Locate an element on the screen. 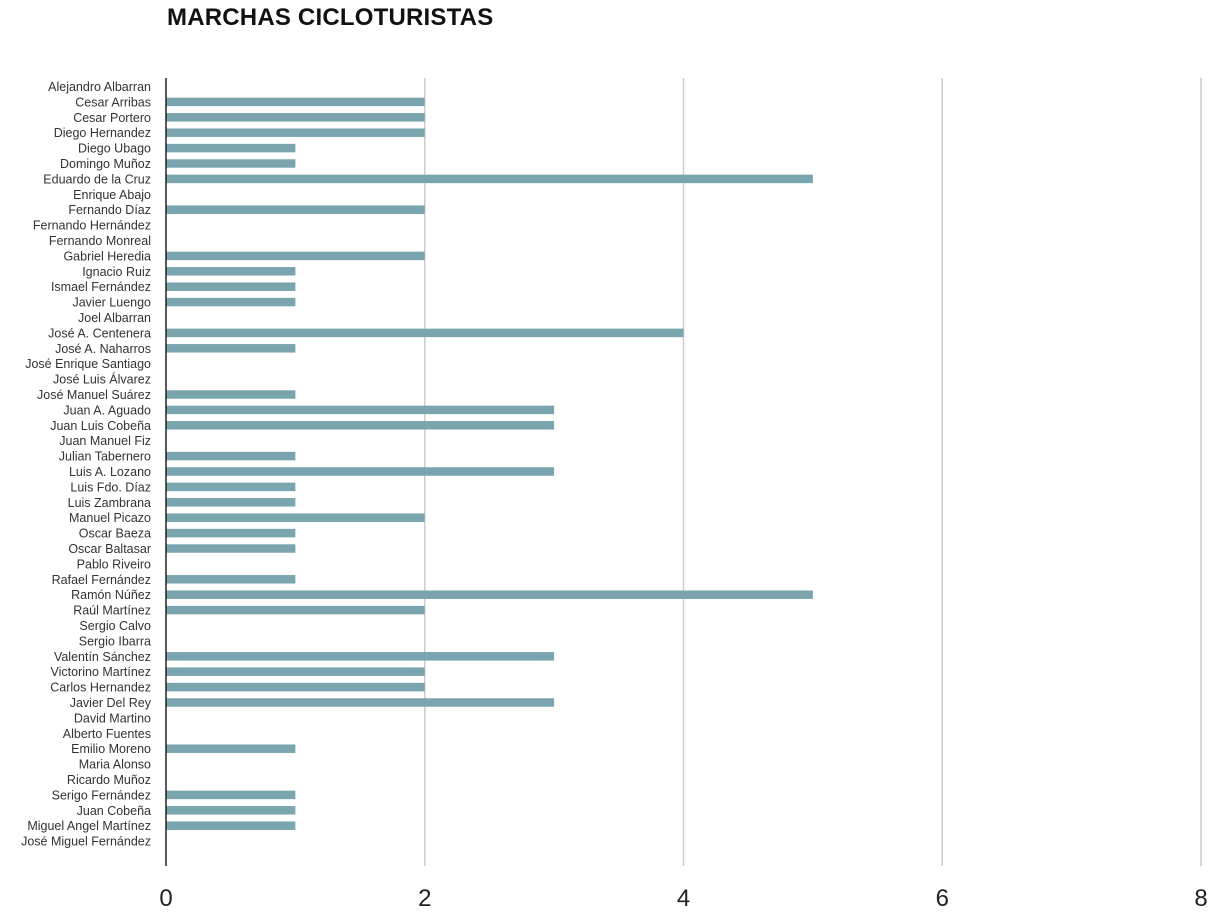 The image size is (1215, 913). x-tick-label: 8 is located at coordinates (1200, 898).